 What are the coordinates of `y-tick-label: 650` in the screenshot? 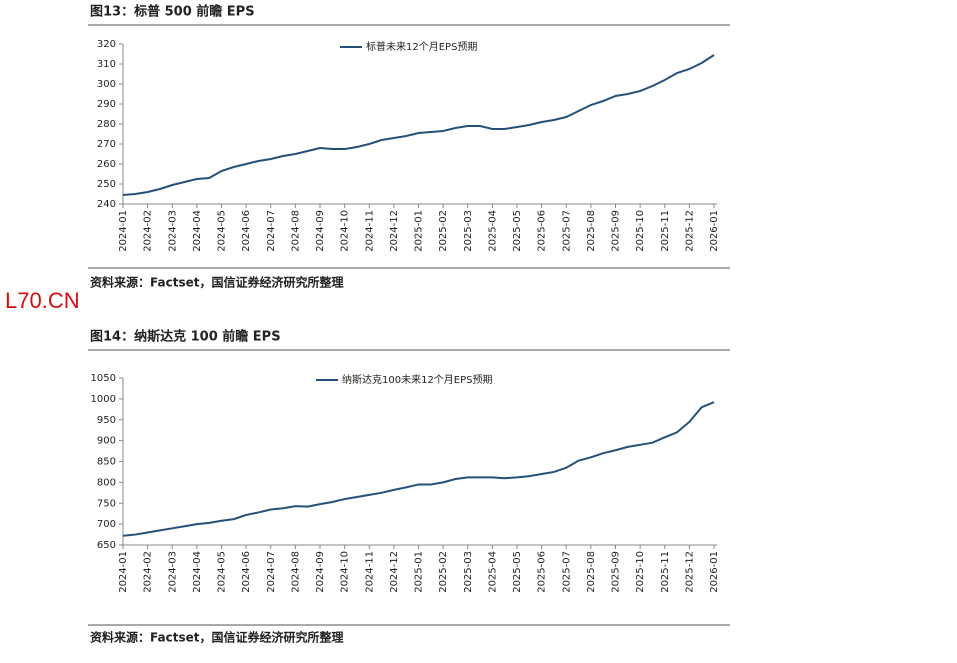 It's located at (106, 545).